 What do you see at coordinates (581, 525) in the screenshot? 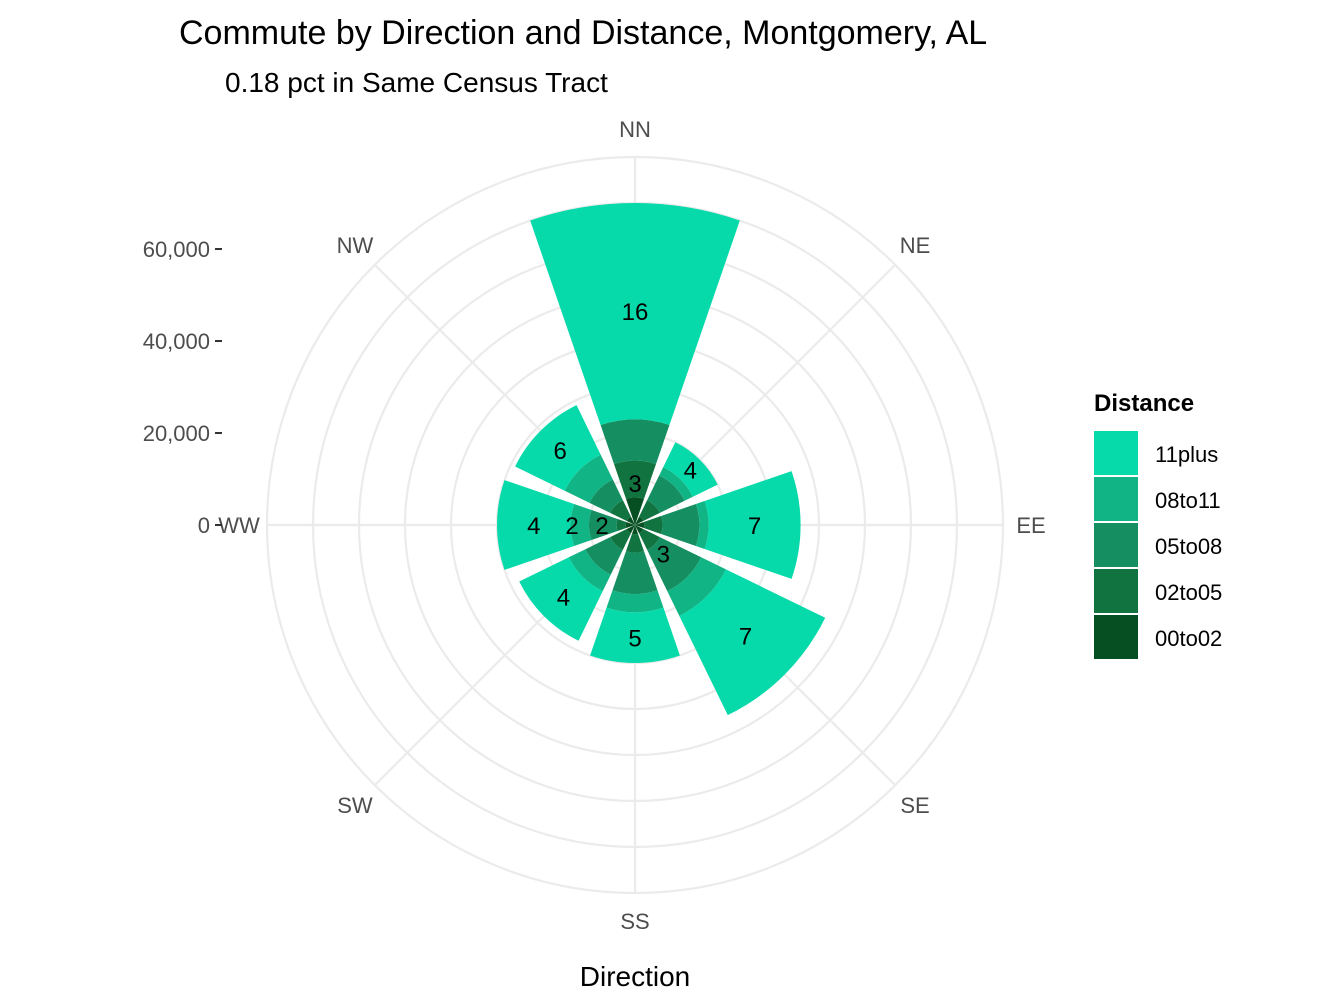
I see `bar-segment-ww-08to11` at bounding box center [581, 525].